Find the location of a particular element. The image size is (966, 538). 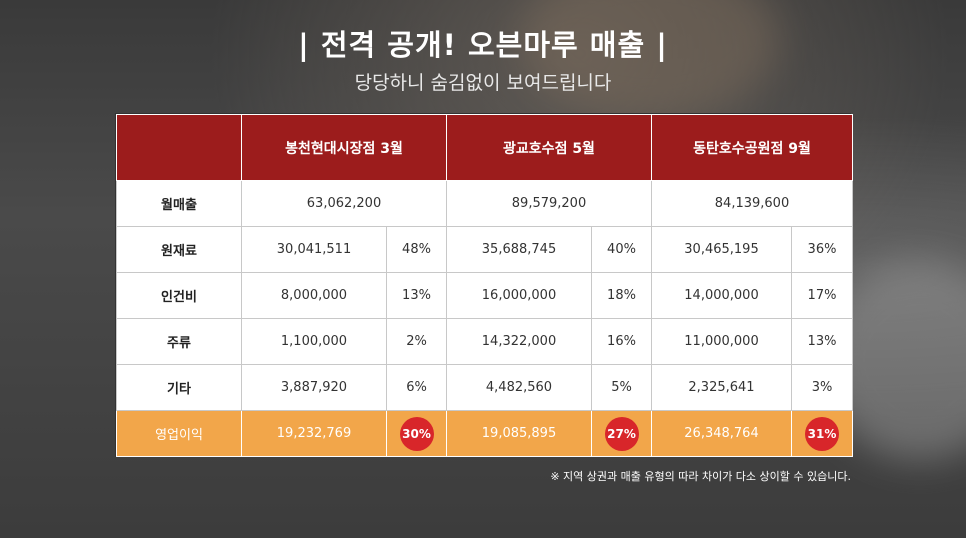

amount-cell: 16,000,000 is located at coordinates (519, 295).